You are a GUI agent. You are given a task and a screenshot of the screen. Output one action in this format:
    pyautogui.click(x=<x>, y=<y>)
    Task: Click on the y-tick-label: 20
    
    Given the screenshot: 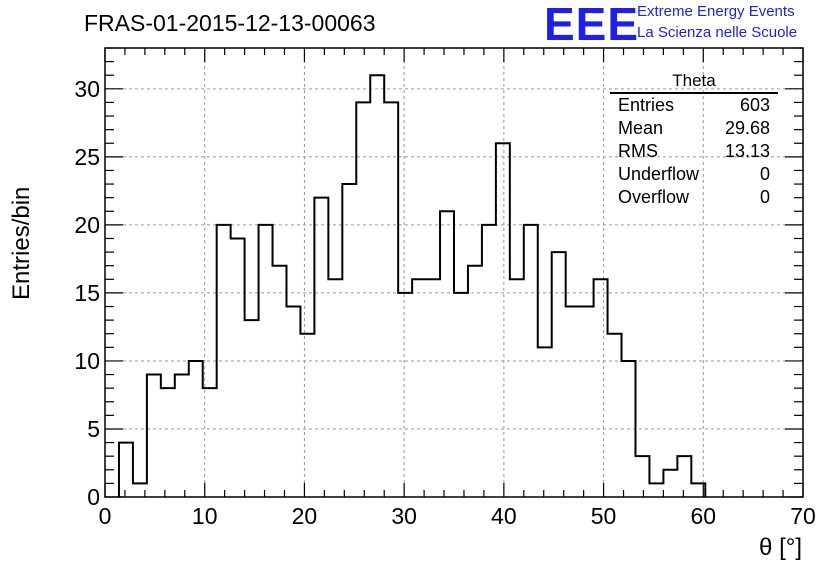 What is the action you would take?
    pyautogui.click(x=87, y=225)
    